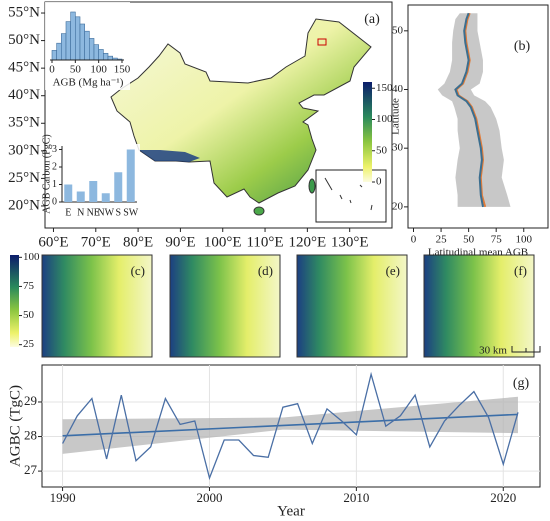  I want to click on study-area, so click(322, 42).